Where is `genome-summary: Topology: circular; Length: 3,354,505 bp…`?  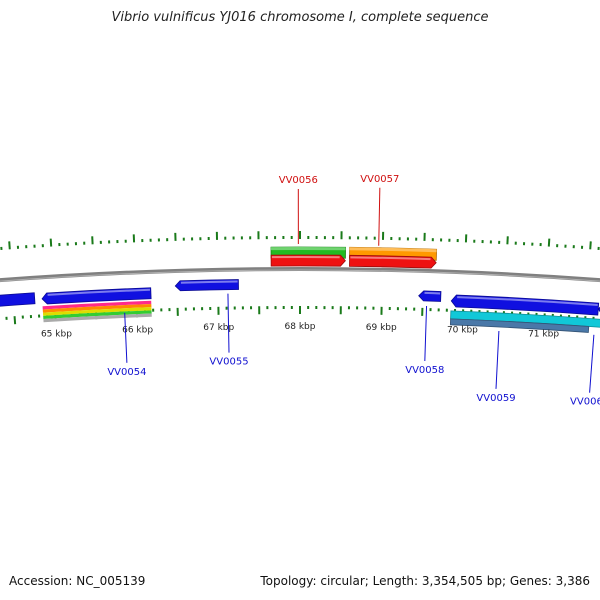 genome-summary: Topology: circular; Length: 3,354,505 bp… is located at coordinates (425, 581).